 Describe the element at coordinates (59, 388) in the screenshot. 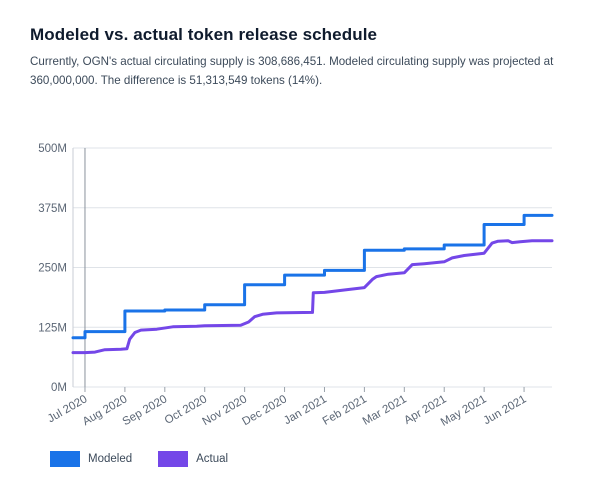

I see `y-tick-label: 0M` at that location.